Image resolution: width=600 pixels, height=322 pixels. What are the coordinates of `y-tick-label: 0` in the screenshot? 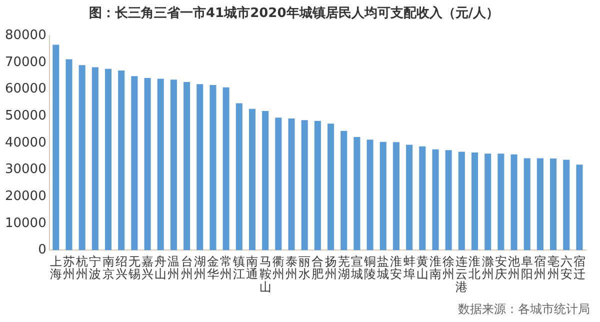 It's located at (42, 250).